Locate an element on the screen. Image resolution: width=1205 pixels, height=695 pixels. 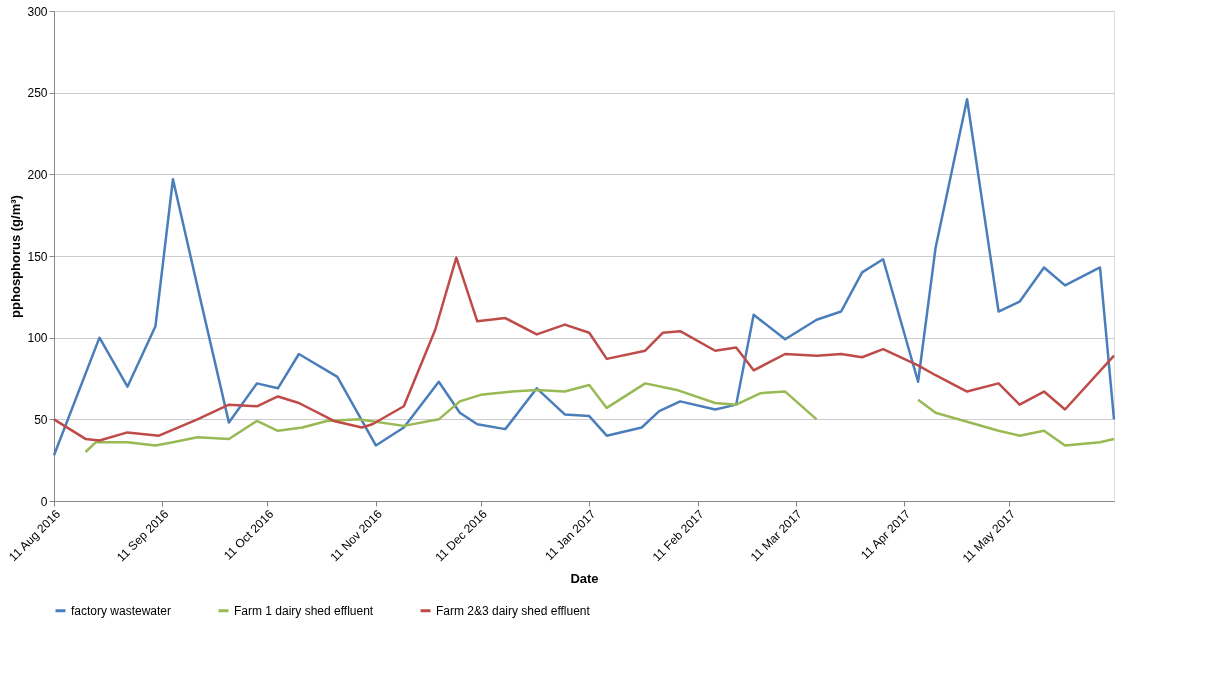
y-axis-title: pphosphorus (g/m³) is located at coordinates (16, 256).